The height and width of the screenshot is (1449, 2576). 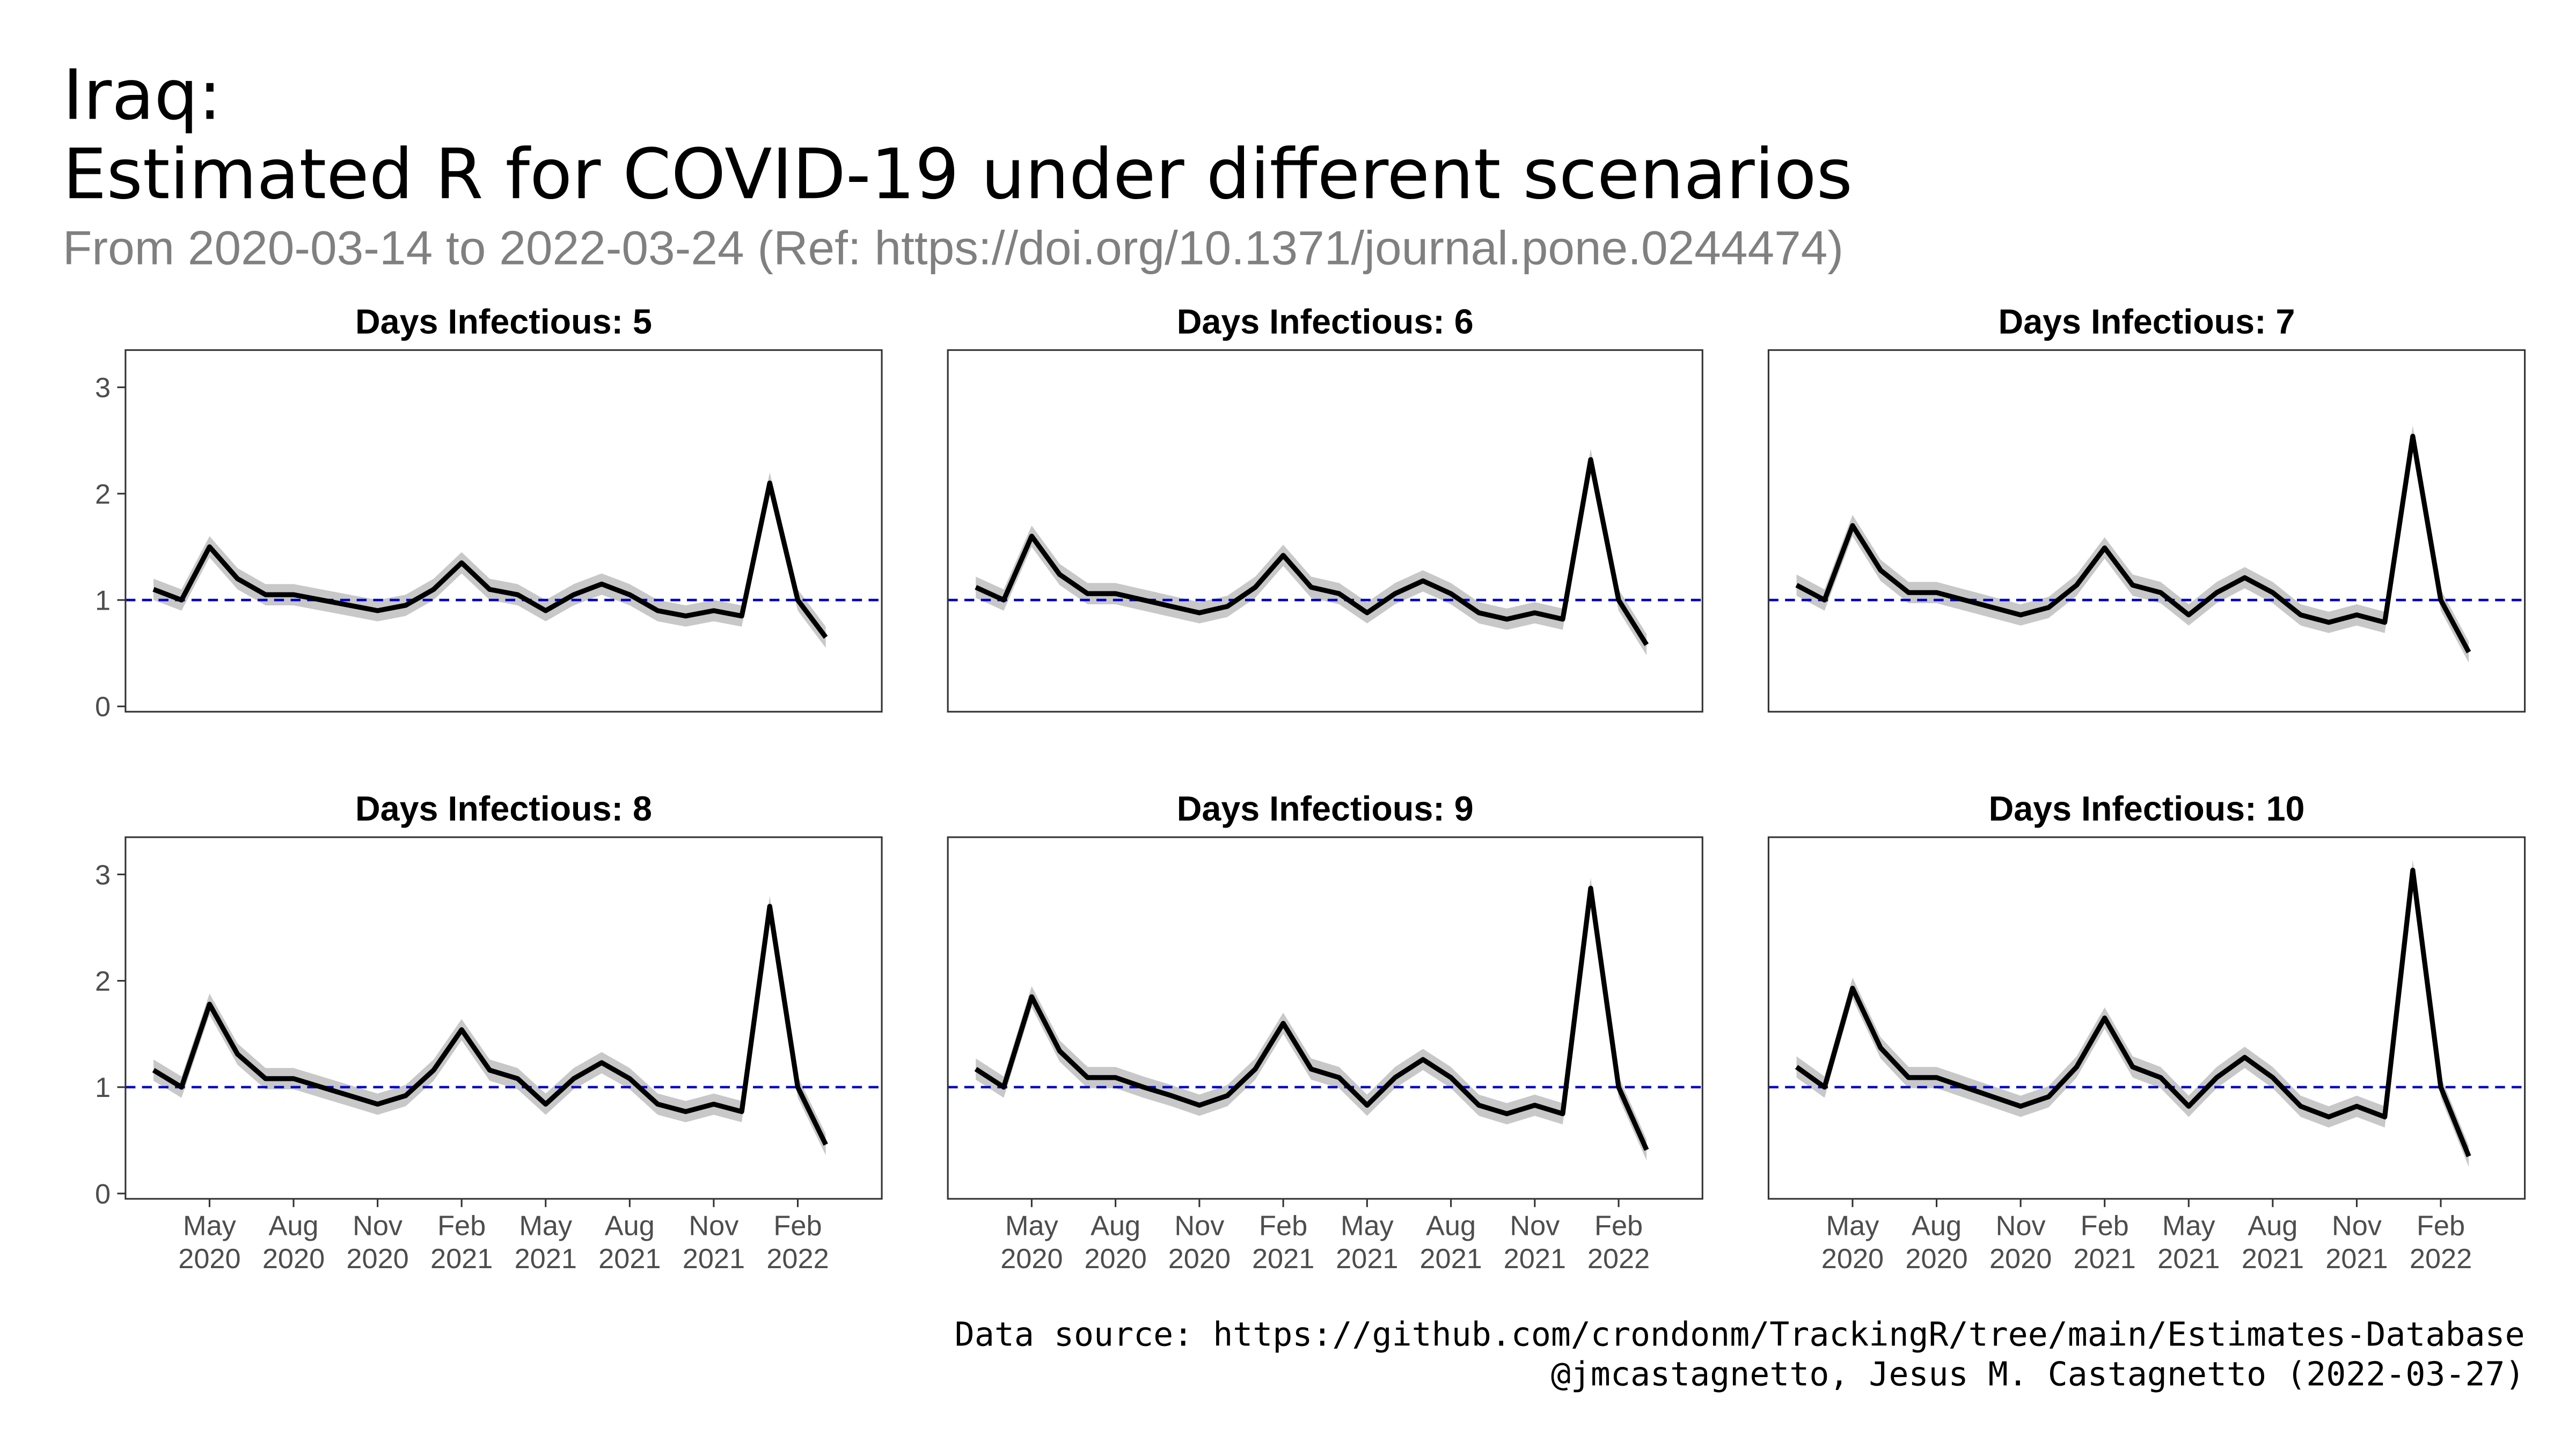 I want to click on title-line: Iraq:, so click(x=142, y=95).